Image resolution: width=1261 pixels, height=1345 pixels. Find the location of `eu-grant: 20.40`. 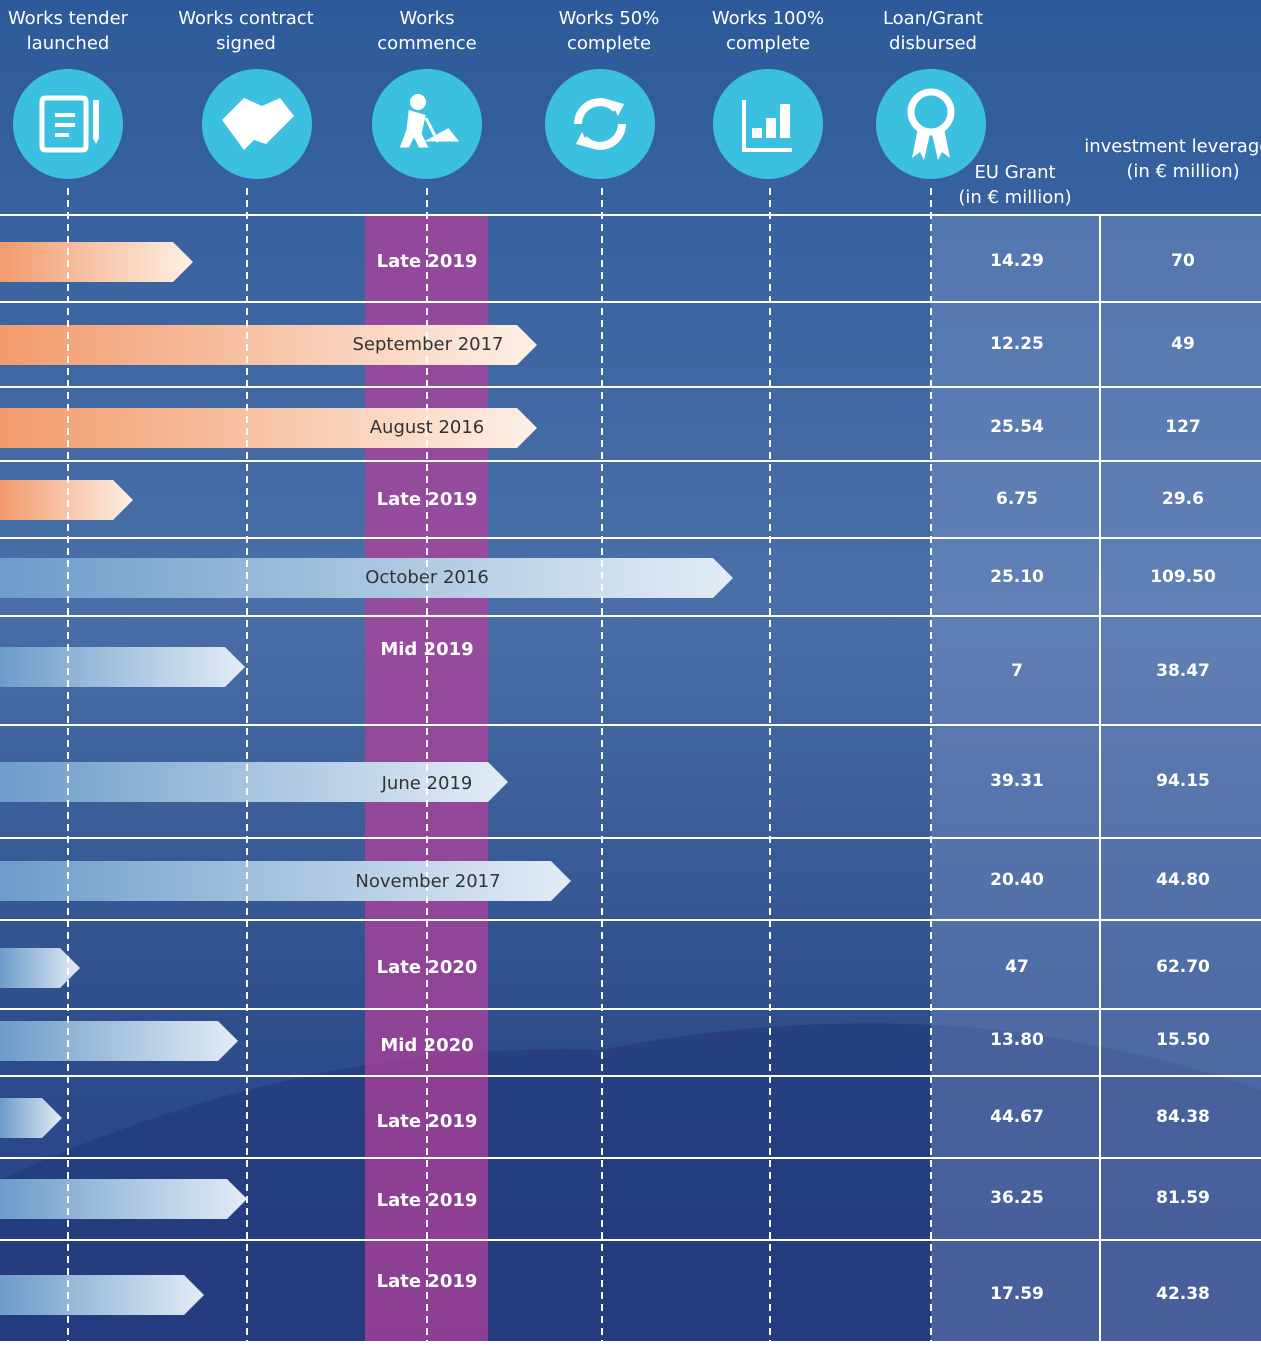

eu-grant: 20.40 is located at coordinates (1017, 880).